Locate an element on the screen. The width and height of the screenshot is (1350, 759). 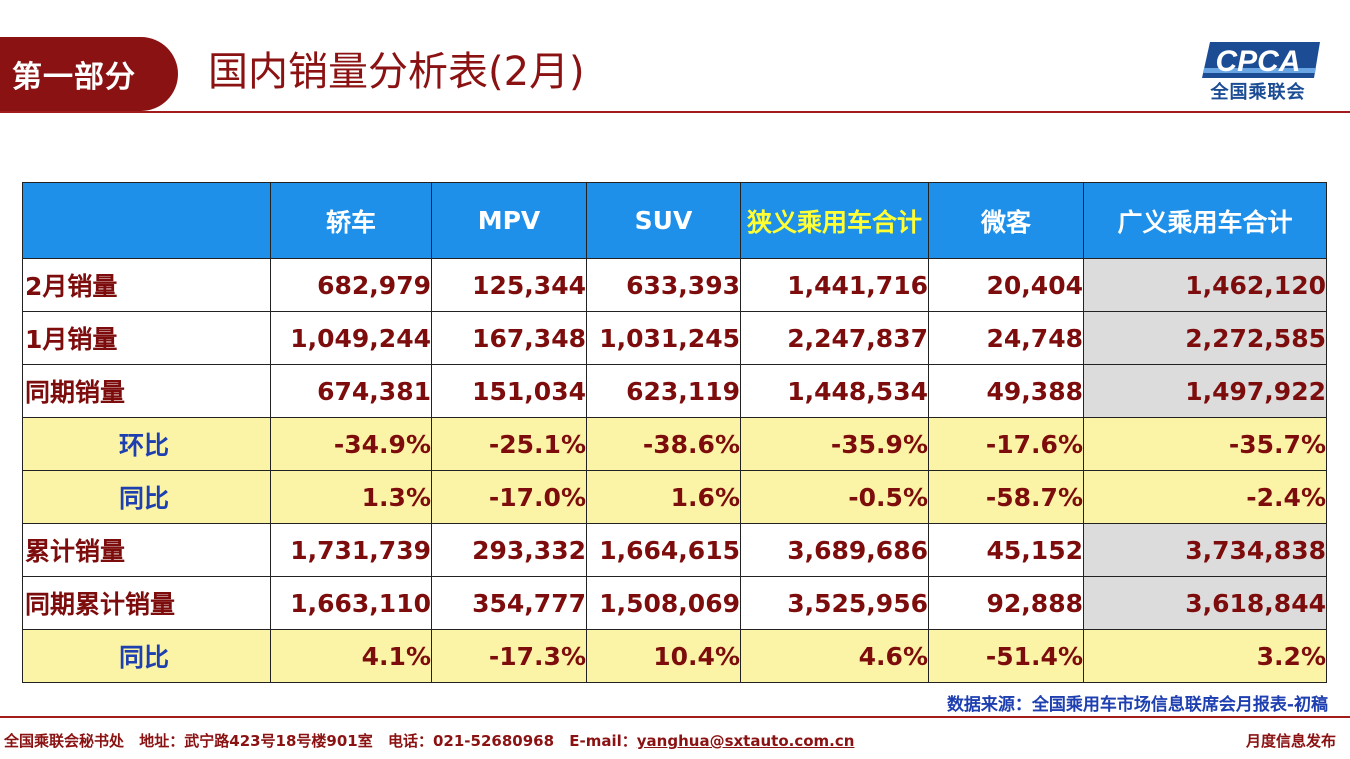
table-cell: 1,049,244 is located at coordinates (351, 338).